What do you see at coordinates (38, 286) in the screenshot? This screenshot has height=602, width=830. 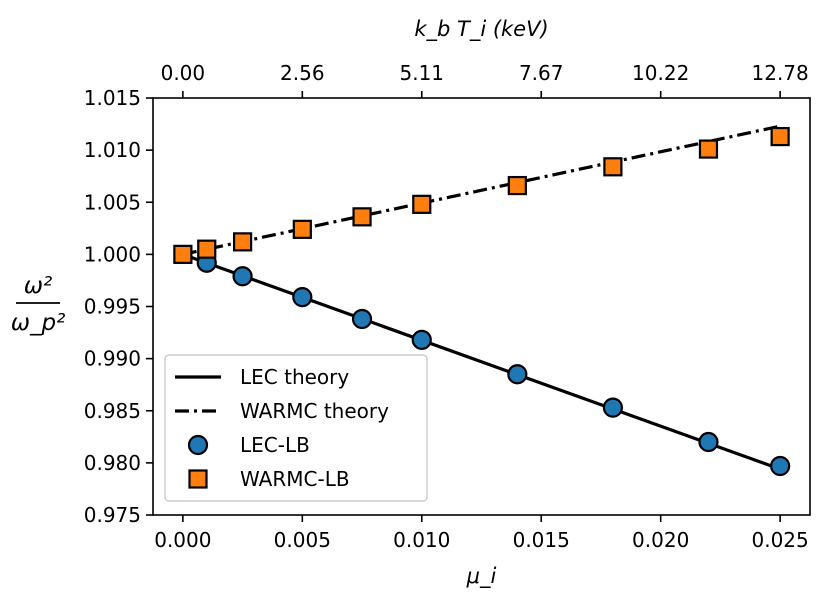 I see `y-label-numerator: ω²` at bounding box center [38, 286].